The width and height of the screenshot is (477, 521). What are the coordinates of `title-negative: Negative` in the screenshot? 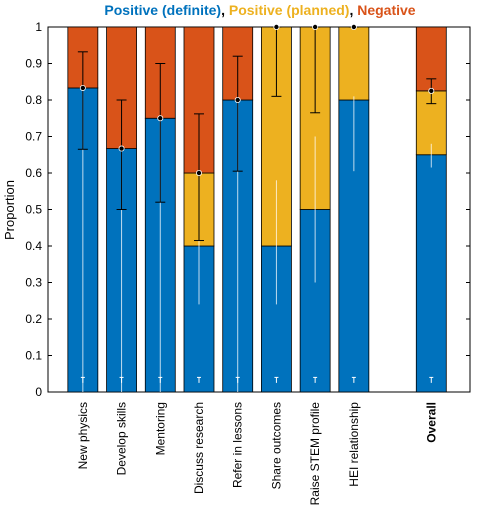 It's located at (386, 10).